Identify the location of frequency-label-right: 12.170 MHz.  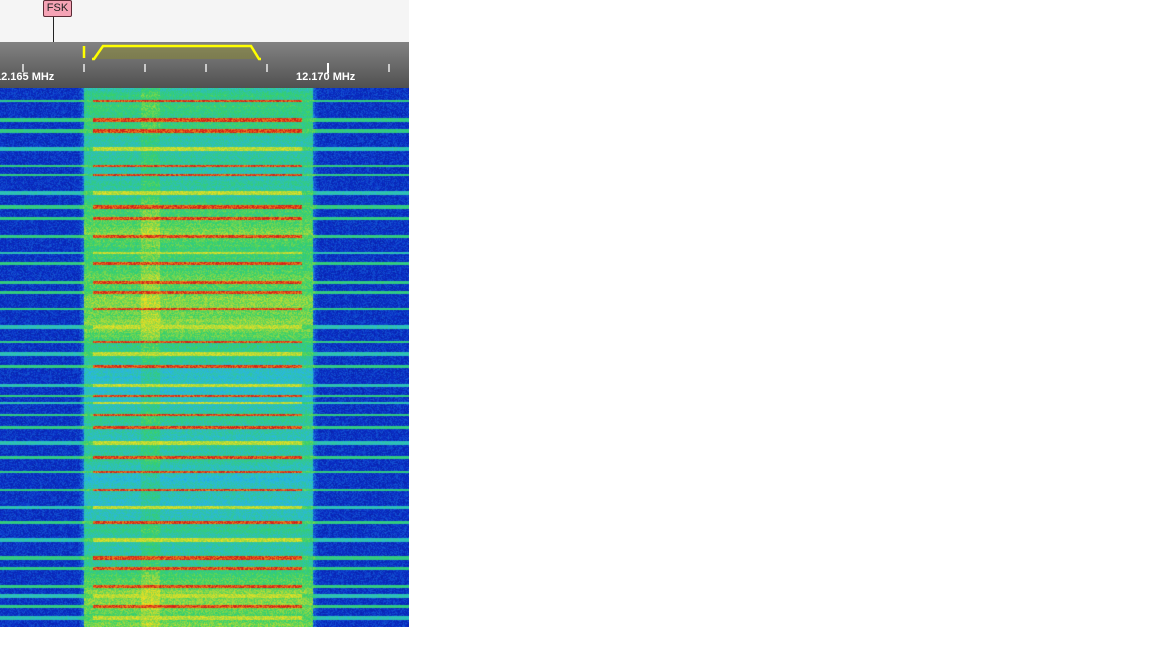
(326, 77).